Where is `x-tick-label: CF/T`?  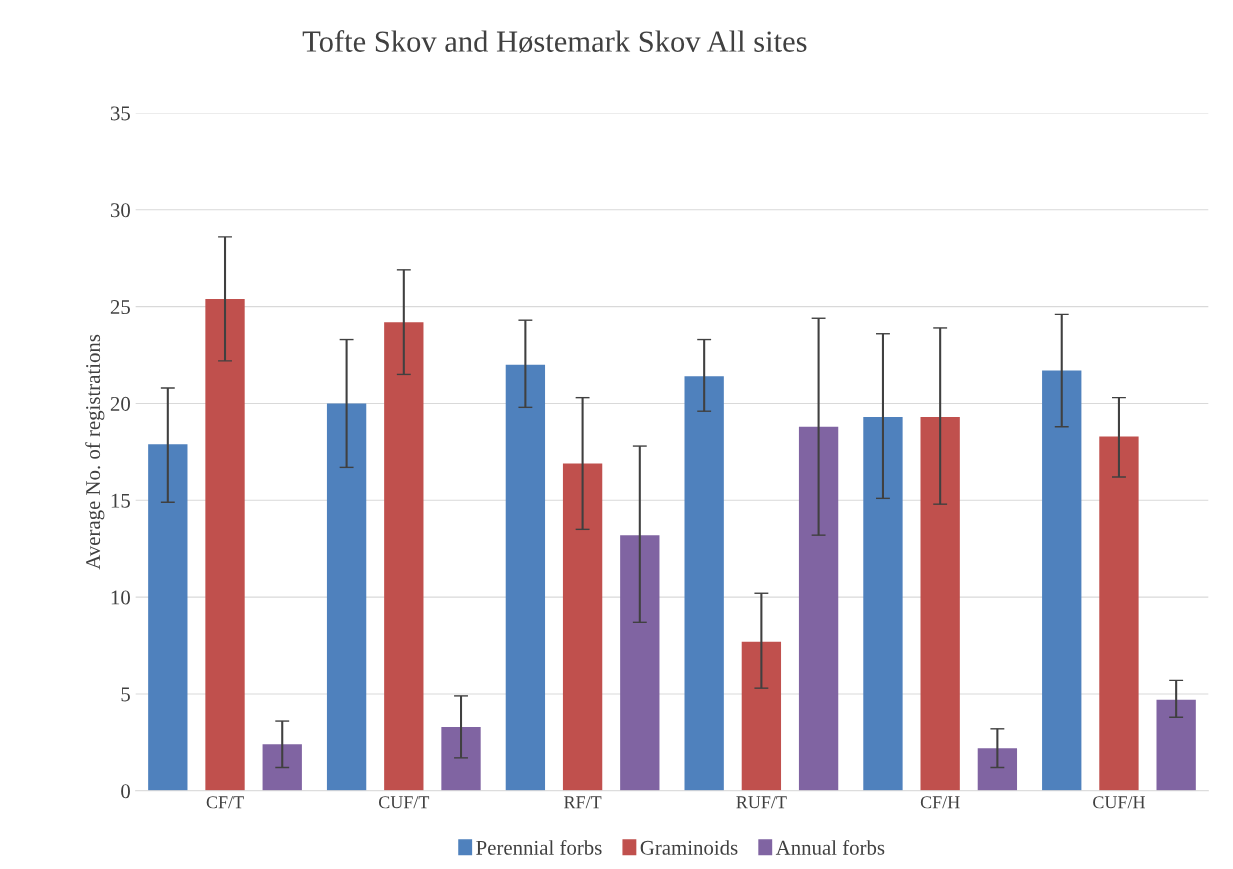 x-tick-label: CF/T is located at coordinates (225, 802).